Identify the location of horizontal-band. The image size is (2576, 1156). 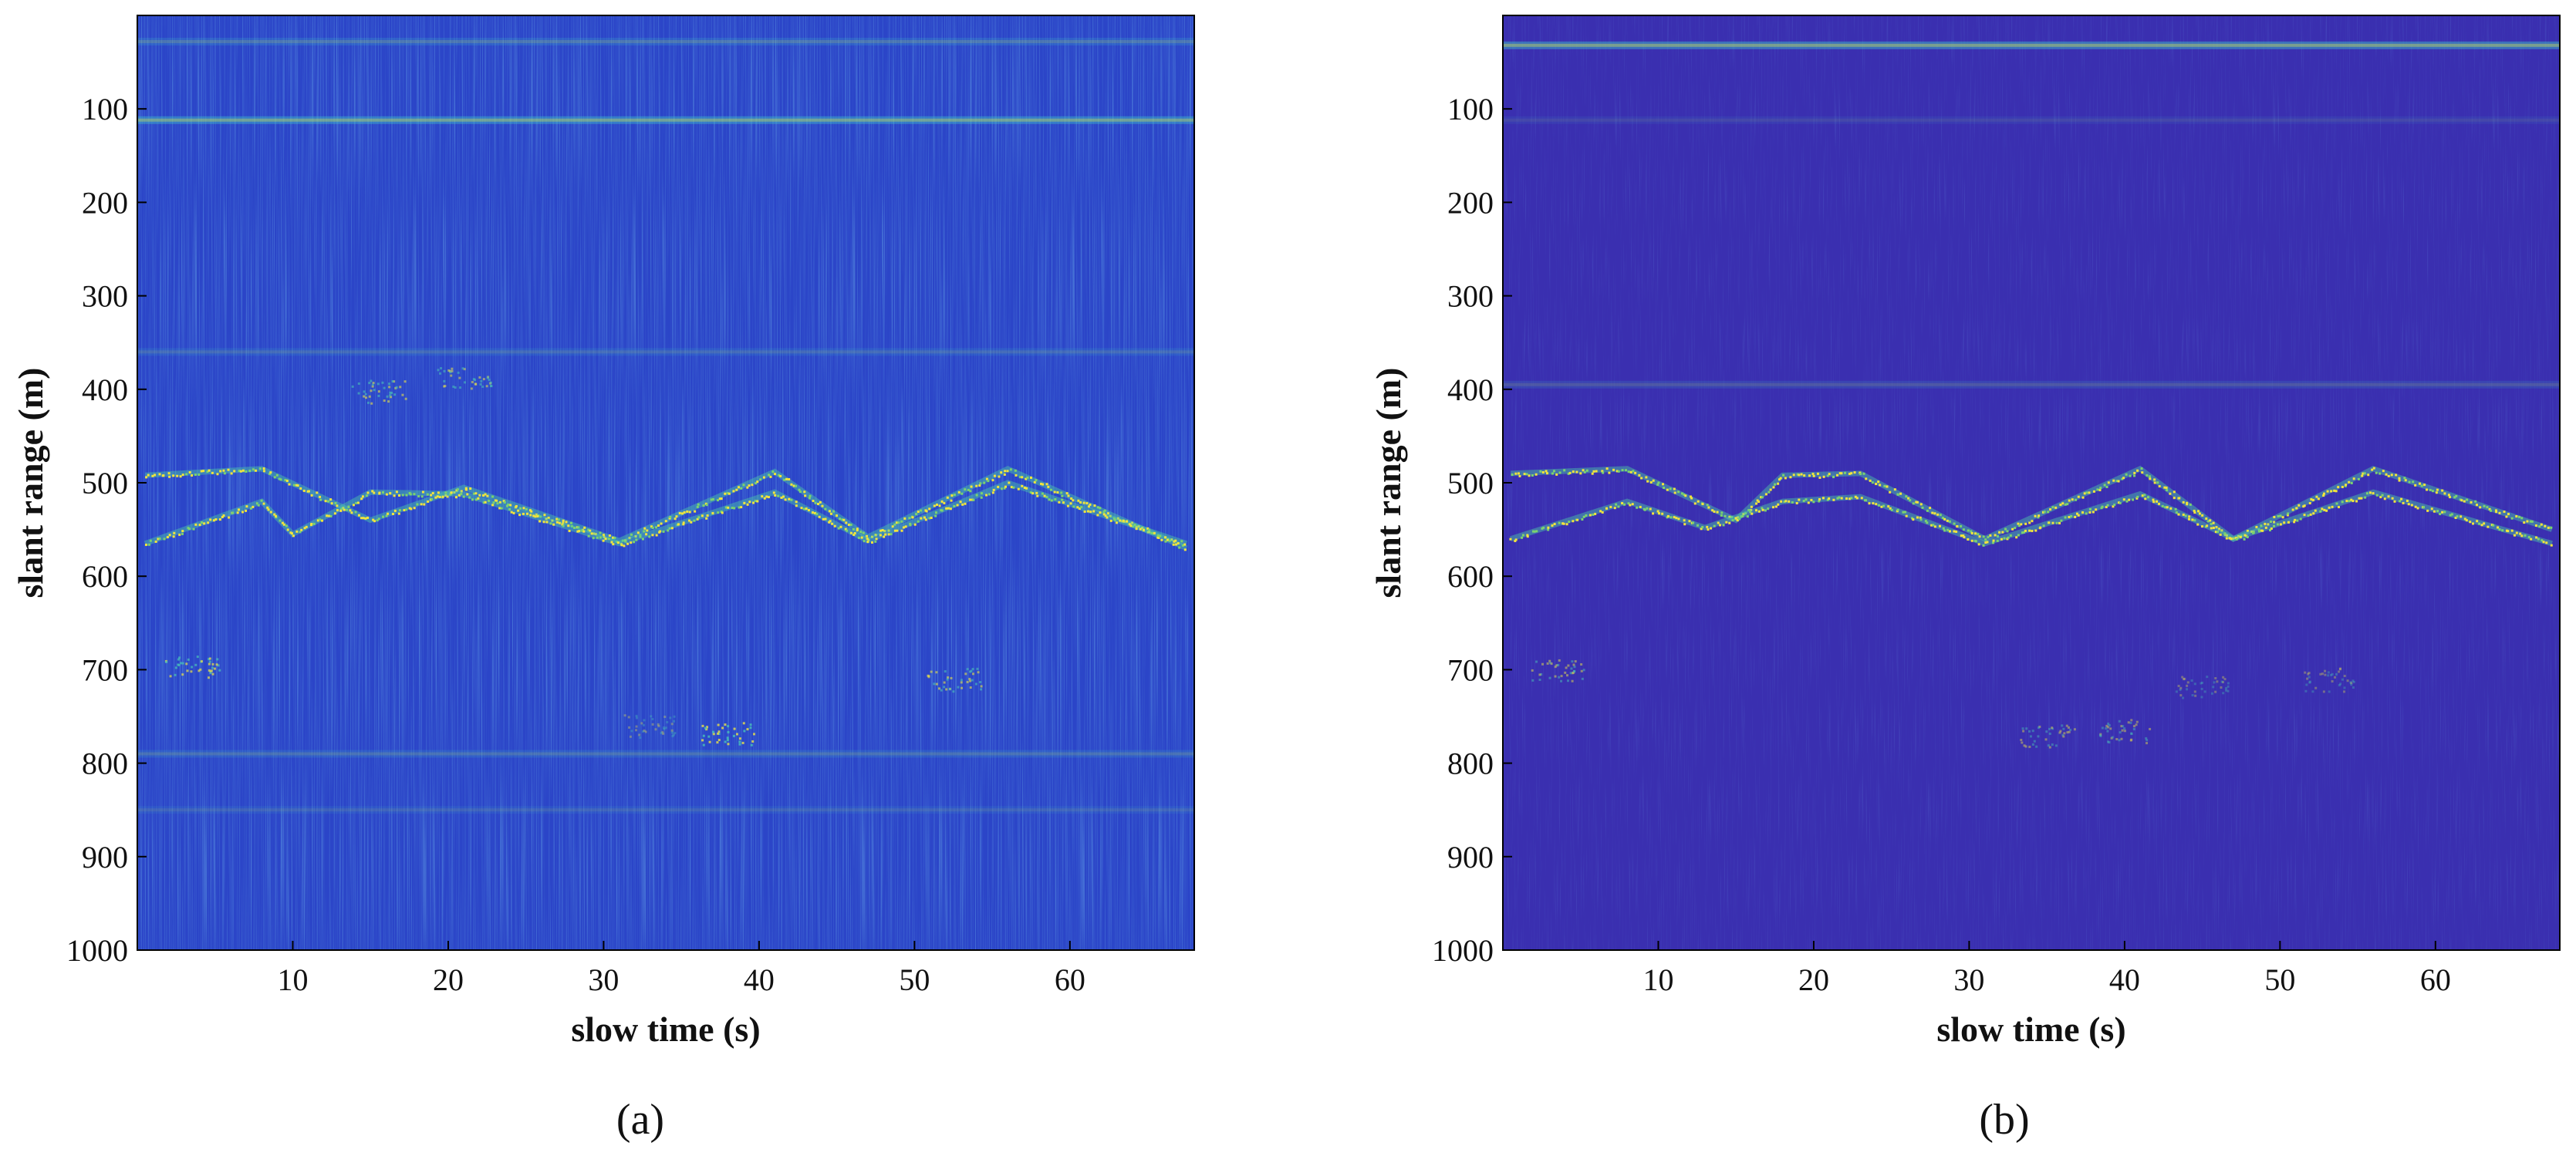
(2032, 384).